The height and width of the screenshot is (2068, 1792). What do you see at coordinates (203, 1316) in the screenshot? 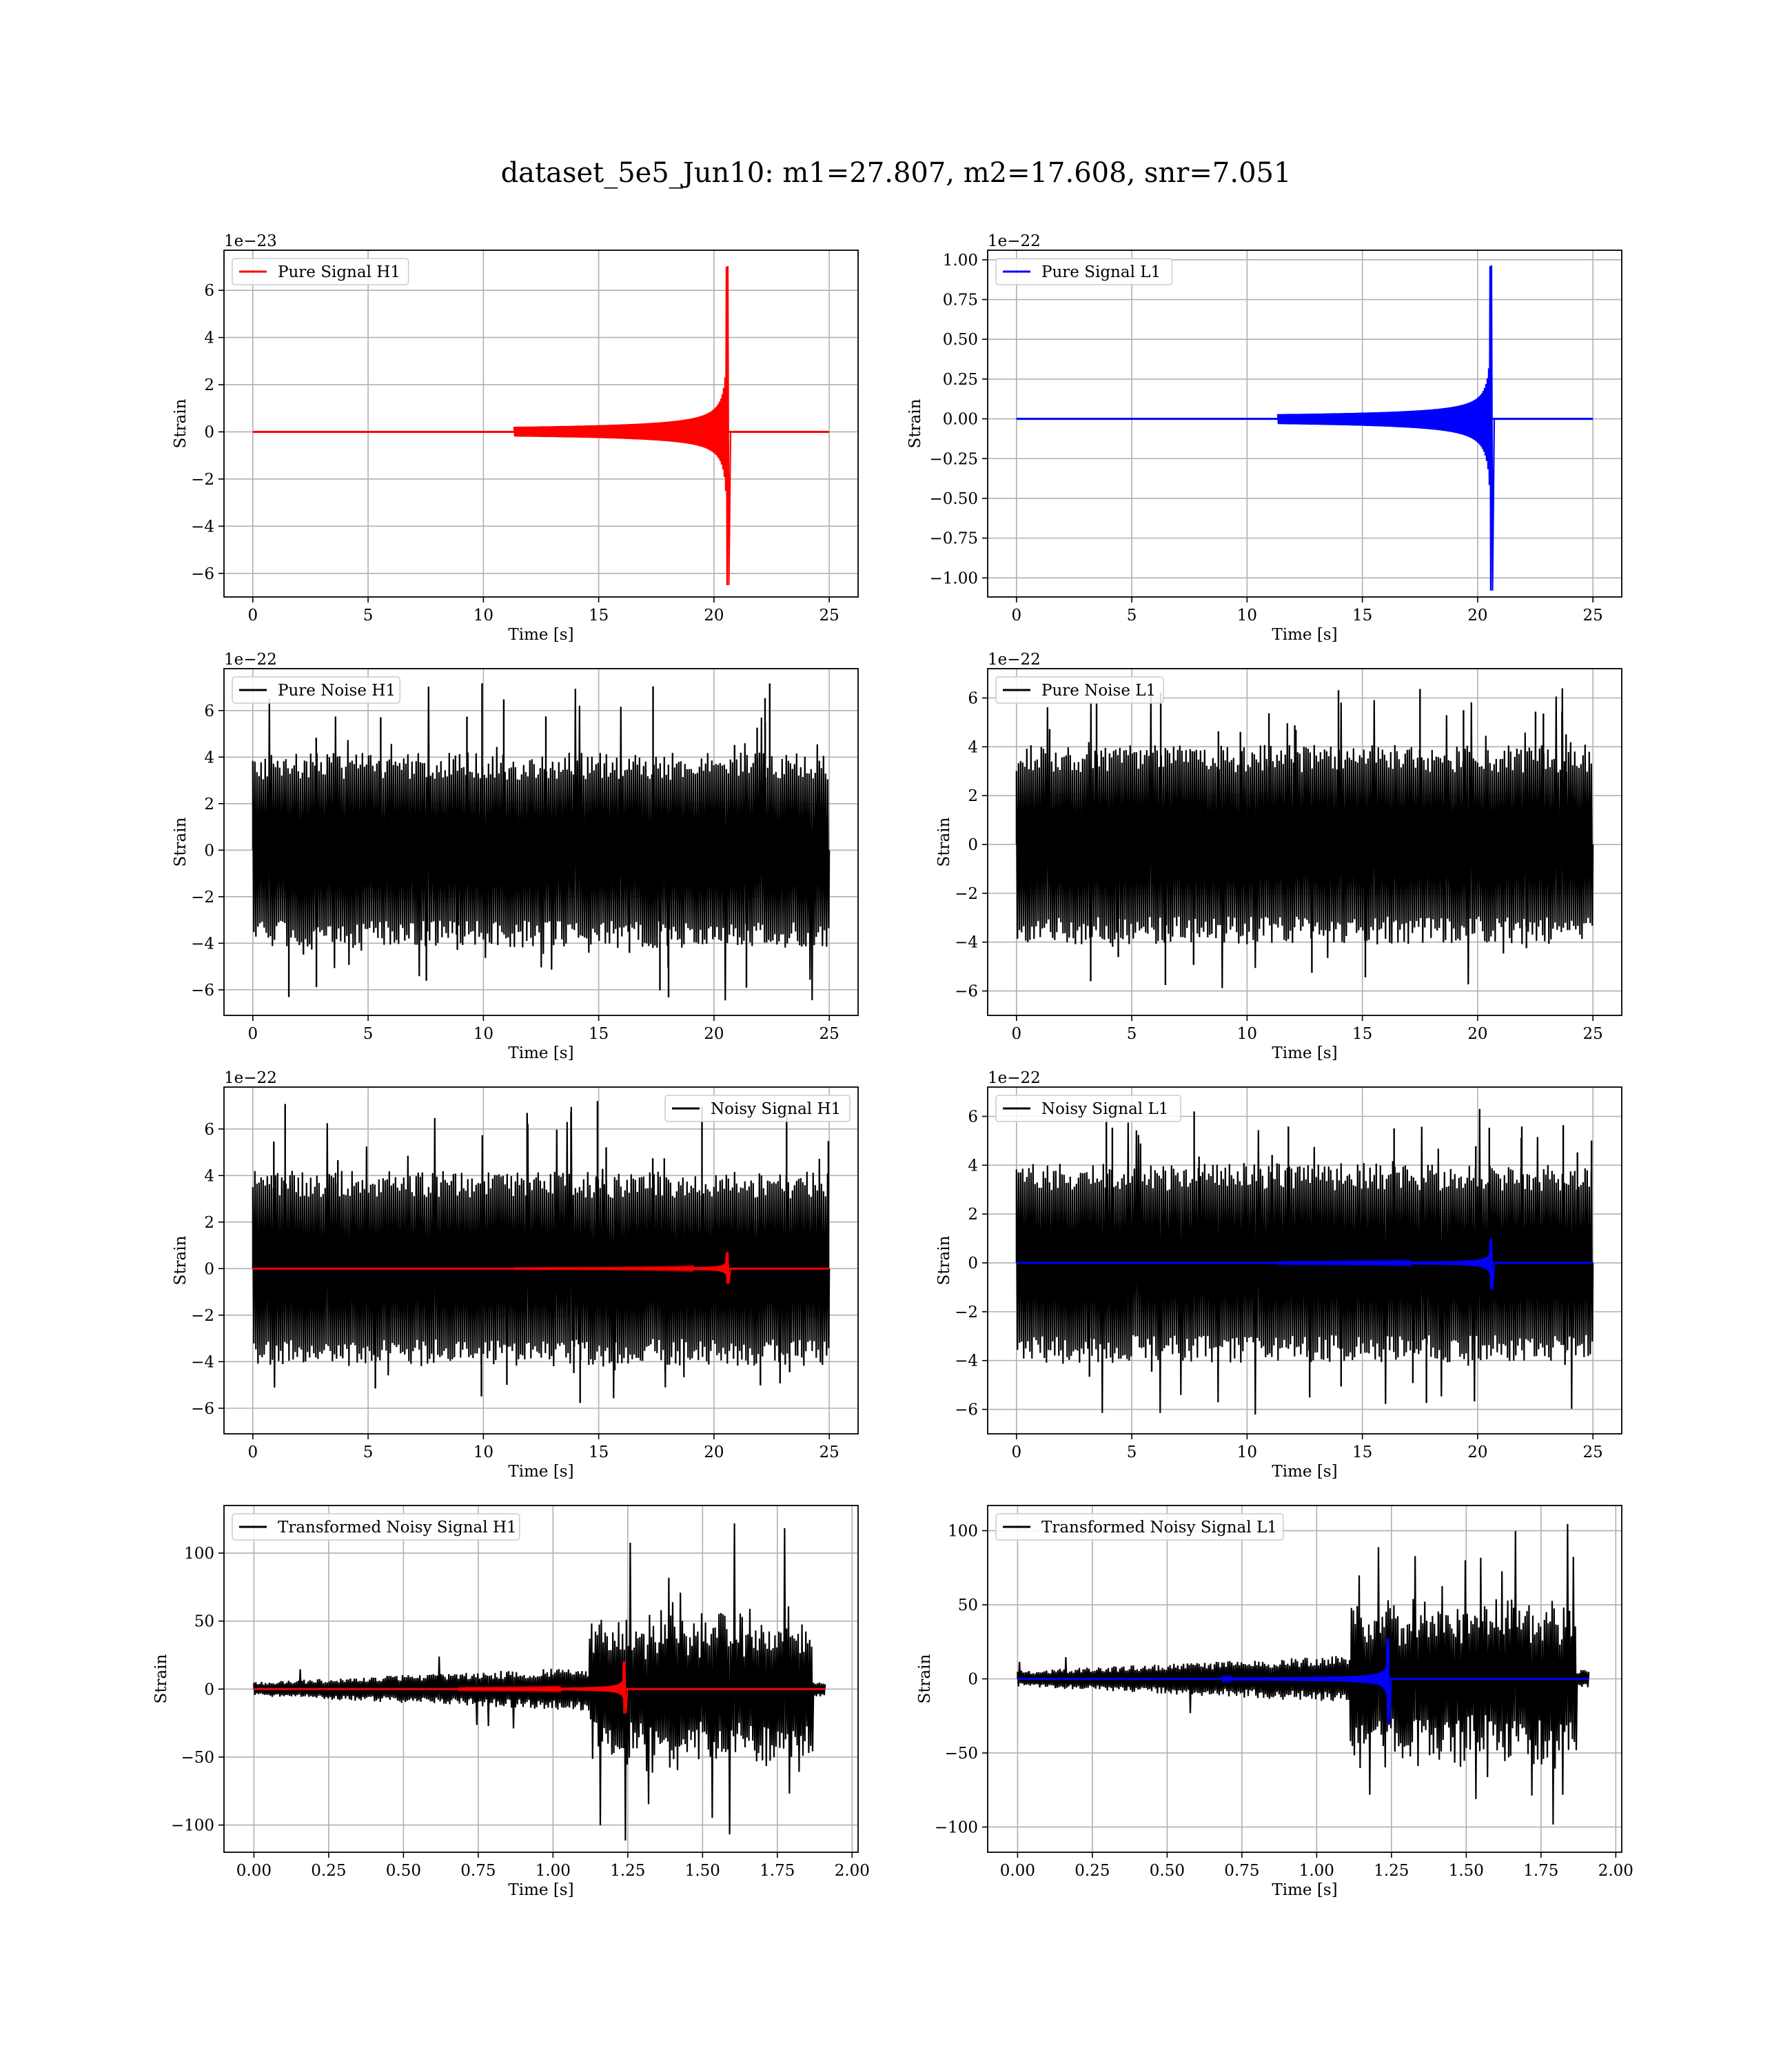
I see `y-tick-label: −2` at bounding box center [203, 1316].